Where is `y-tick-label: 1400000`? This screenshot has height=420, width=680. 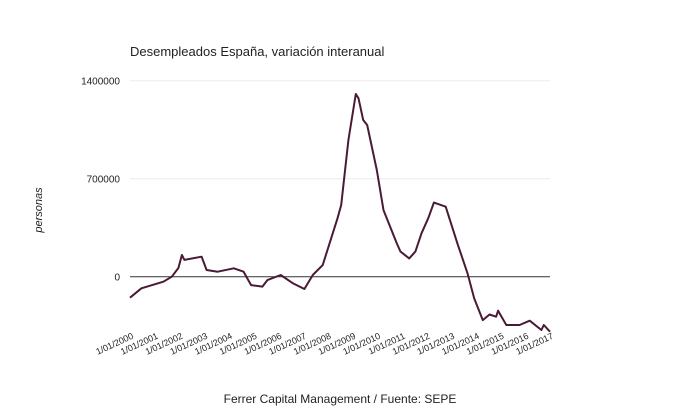
y-tick-label: 1400000 is located at coordinates (100, 82).